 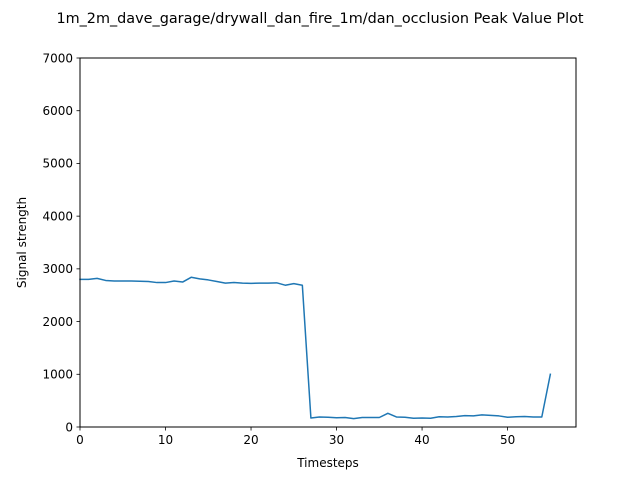 What do you see at coordinates (336, 440) in the screenshot?
I see `x-tick-label: 30` at bounding box center [336, 440].